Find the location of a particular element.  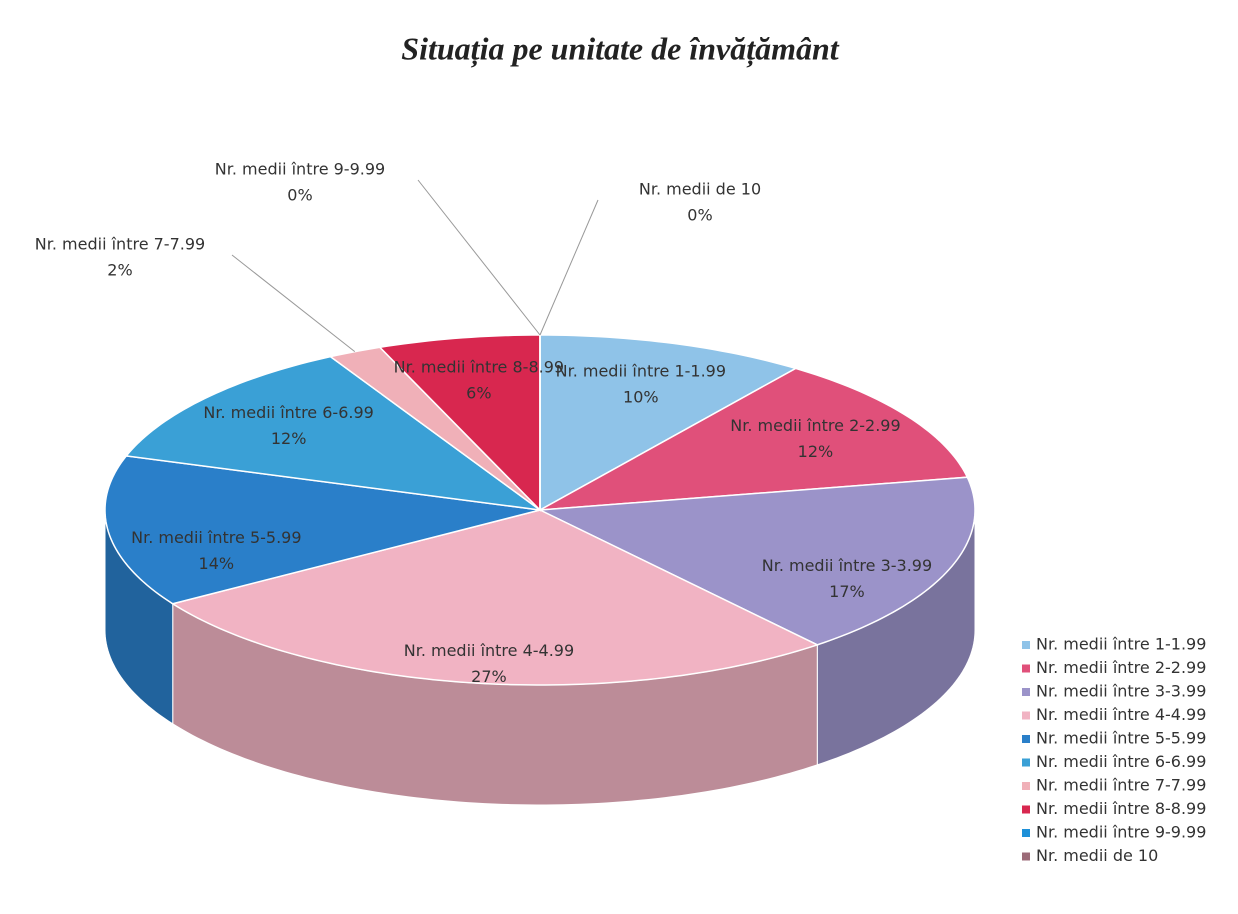

data-label-name: Nr. medii între 2-2.99 is located at coordinates (815, 425).